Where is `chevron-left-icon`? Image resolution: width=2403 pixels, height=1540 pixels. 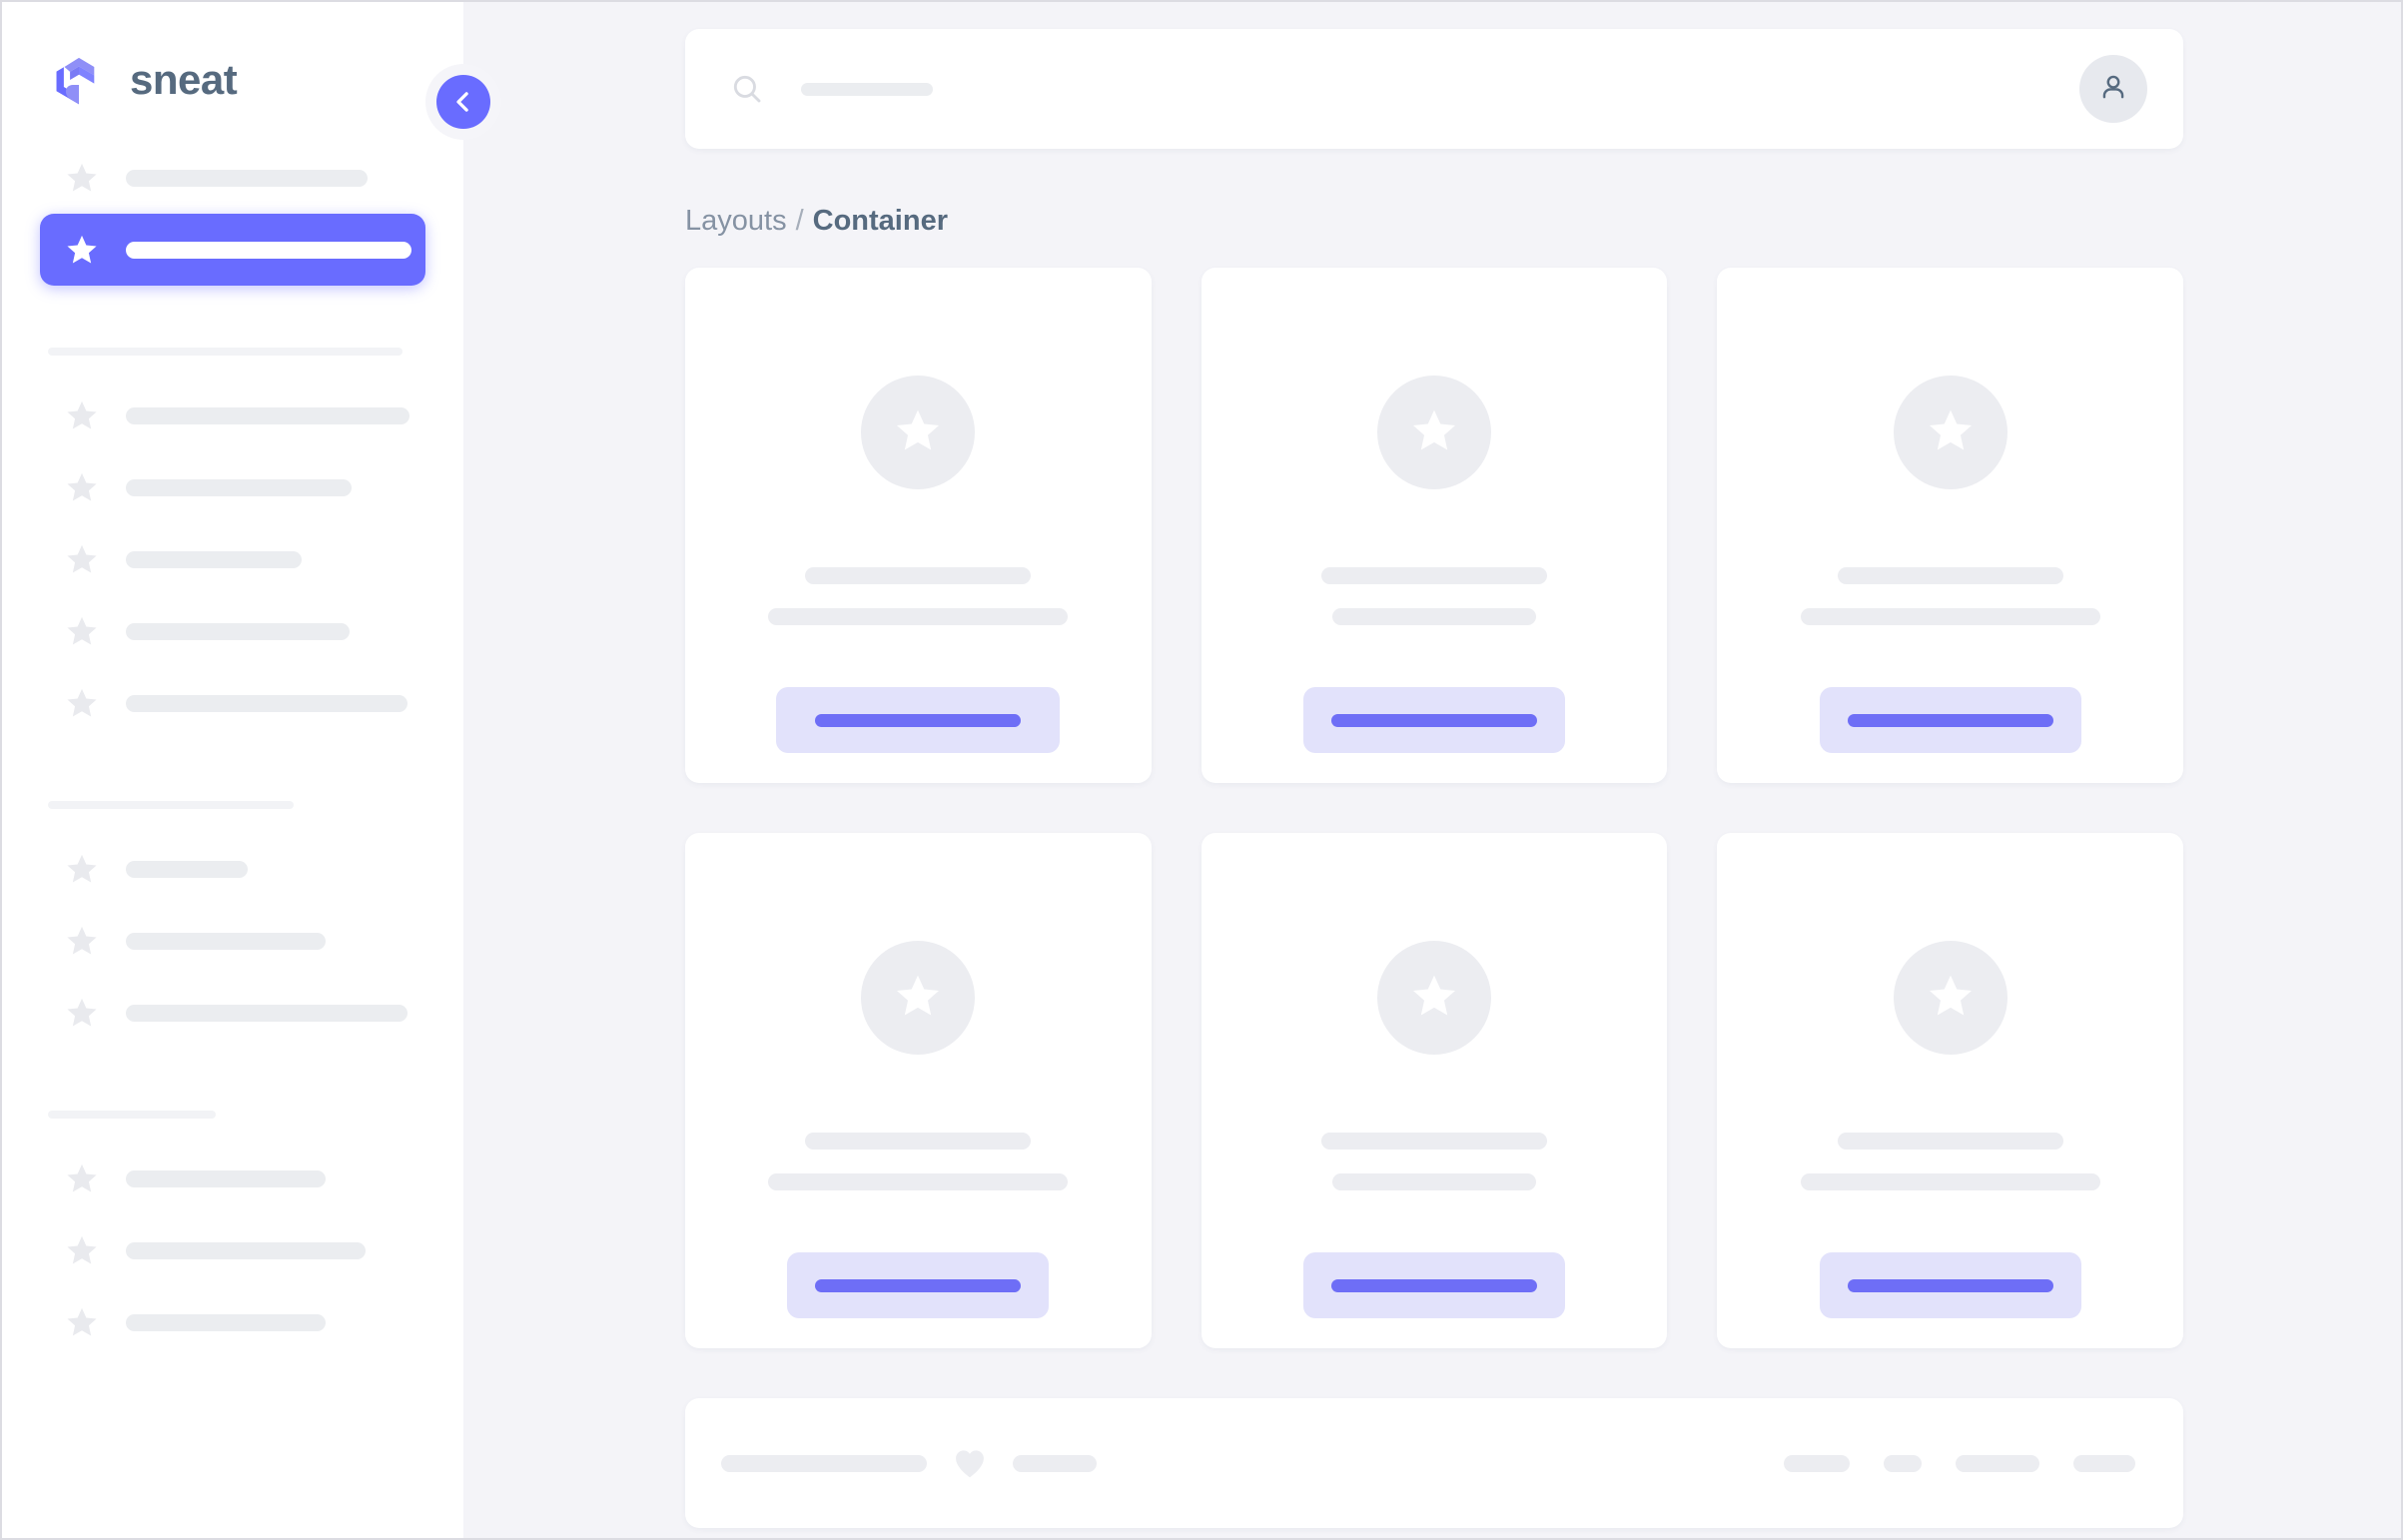 chevron-left-icon is located at coordinates (463, 102).